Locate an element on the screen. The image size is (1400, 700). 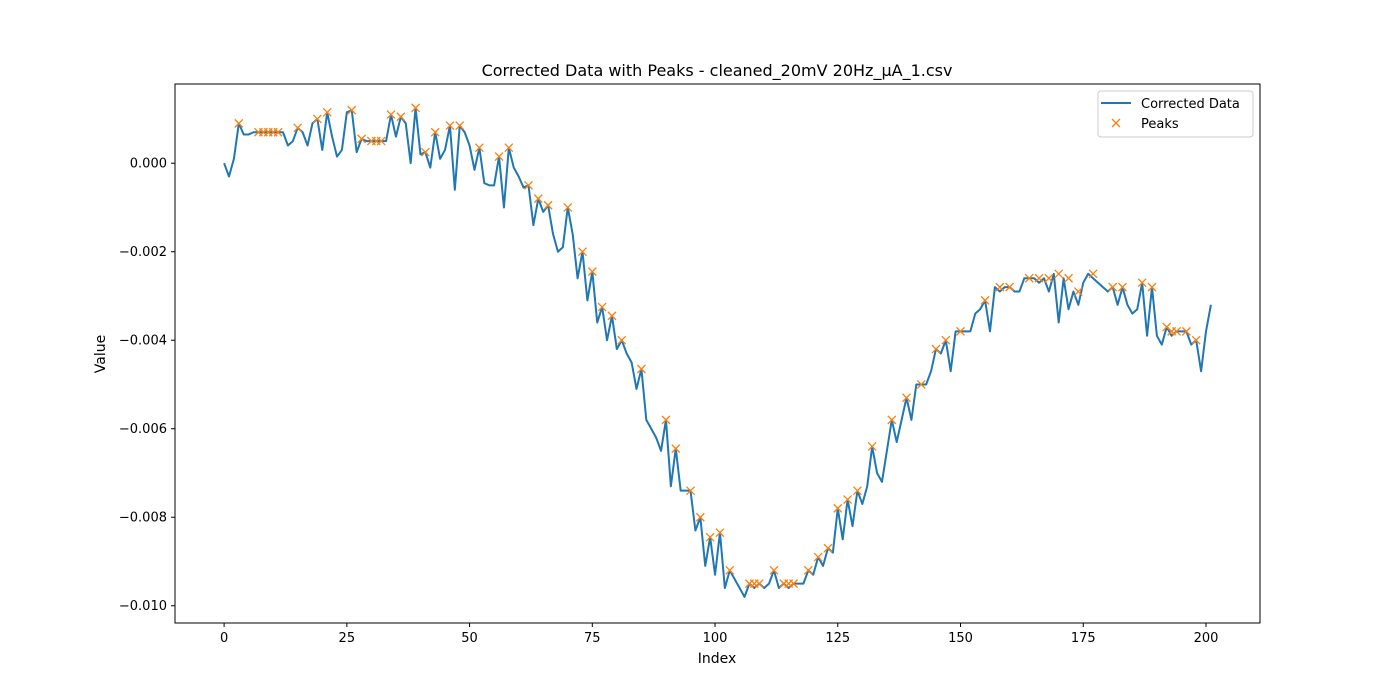
x-tick-label: 50 is located at coordinates (469, 638).